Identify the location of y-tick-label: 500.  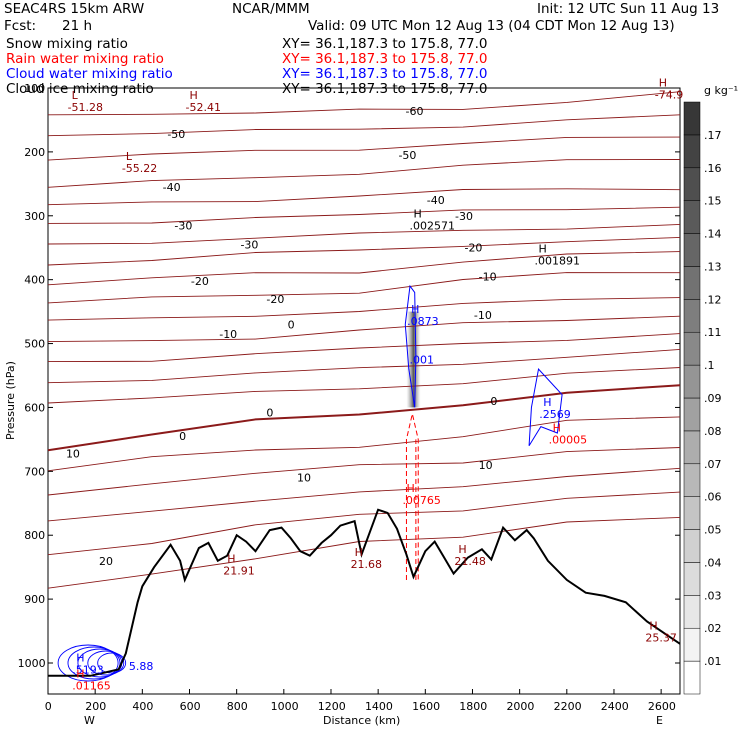
(34, 344).